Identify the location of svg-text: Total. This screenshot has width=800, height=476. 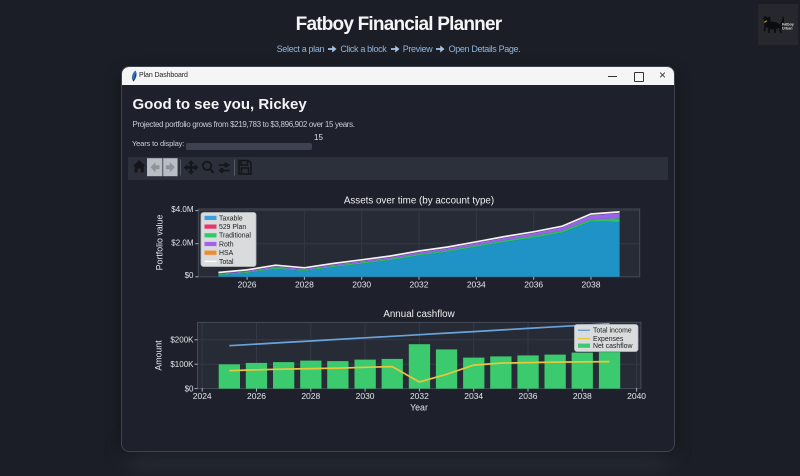
(226, 262).